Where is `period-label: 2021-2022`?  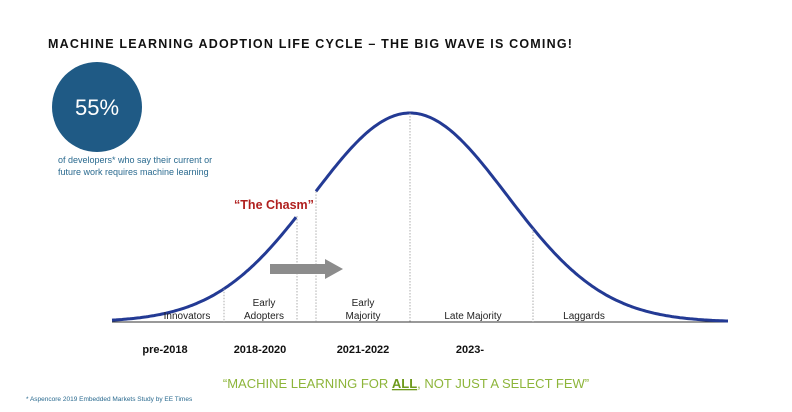
period-label: 2021-2022 is located at coordinates (363, 350).